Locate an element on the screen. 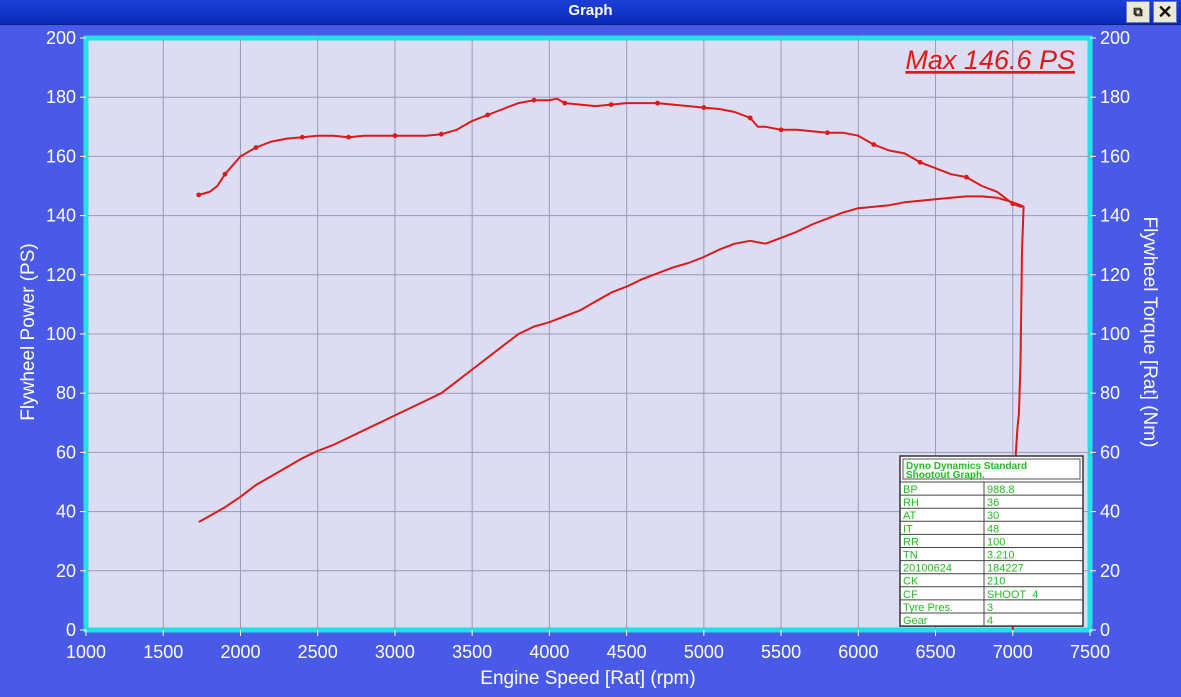 The height and width of the screenshot is (697, 1181). info-table-subtitle: Shootout Graph. is located at coordinates (945, 475).